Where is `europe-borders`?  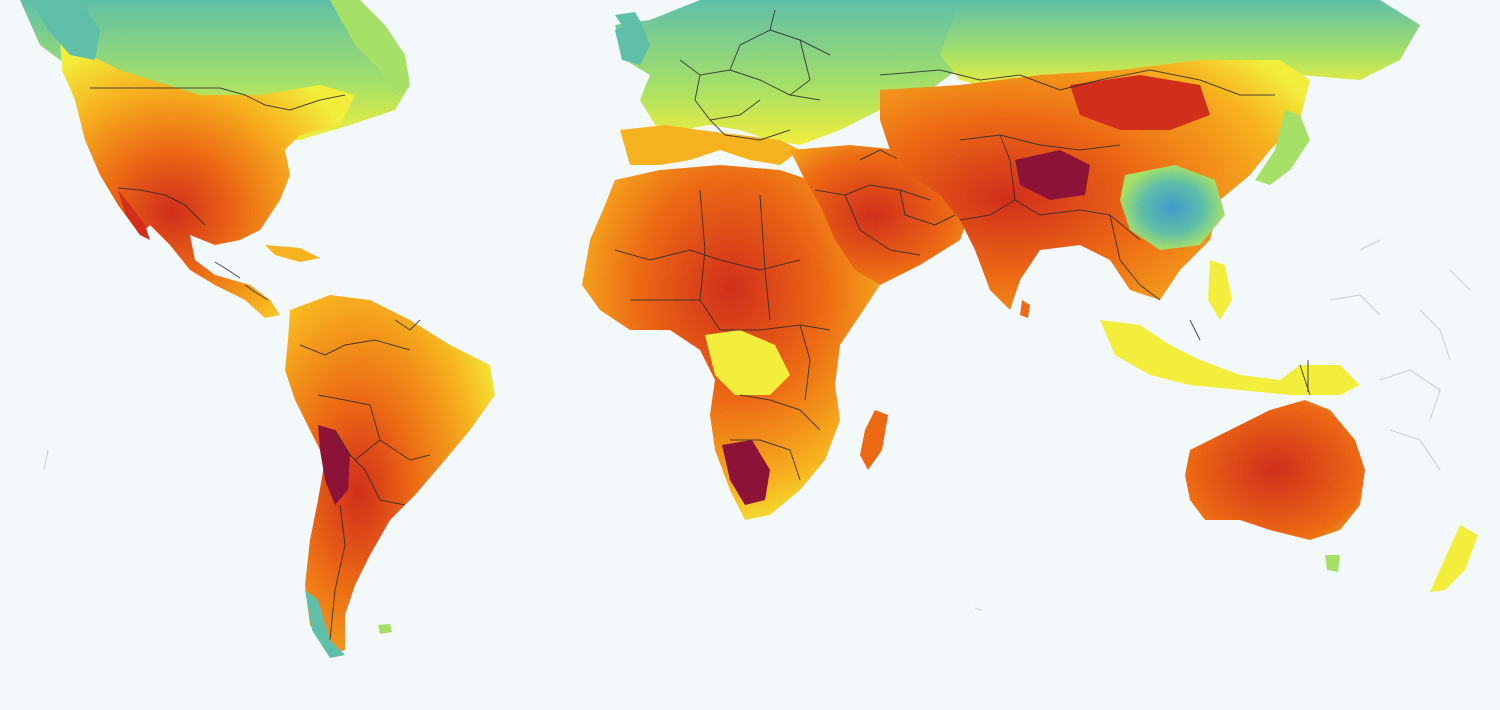 europe-borders is located at coordinates (755, 75).